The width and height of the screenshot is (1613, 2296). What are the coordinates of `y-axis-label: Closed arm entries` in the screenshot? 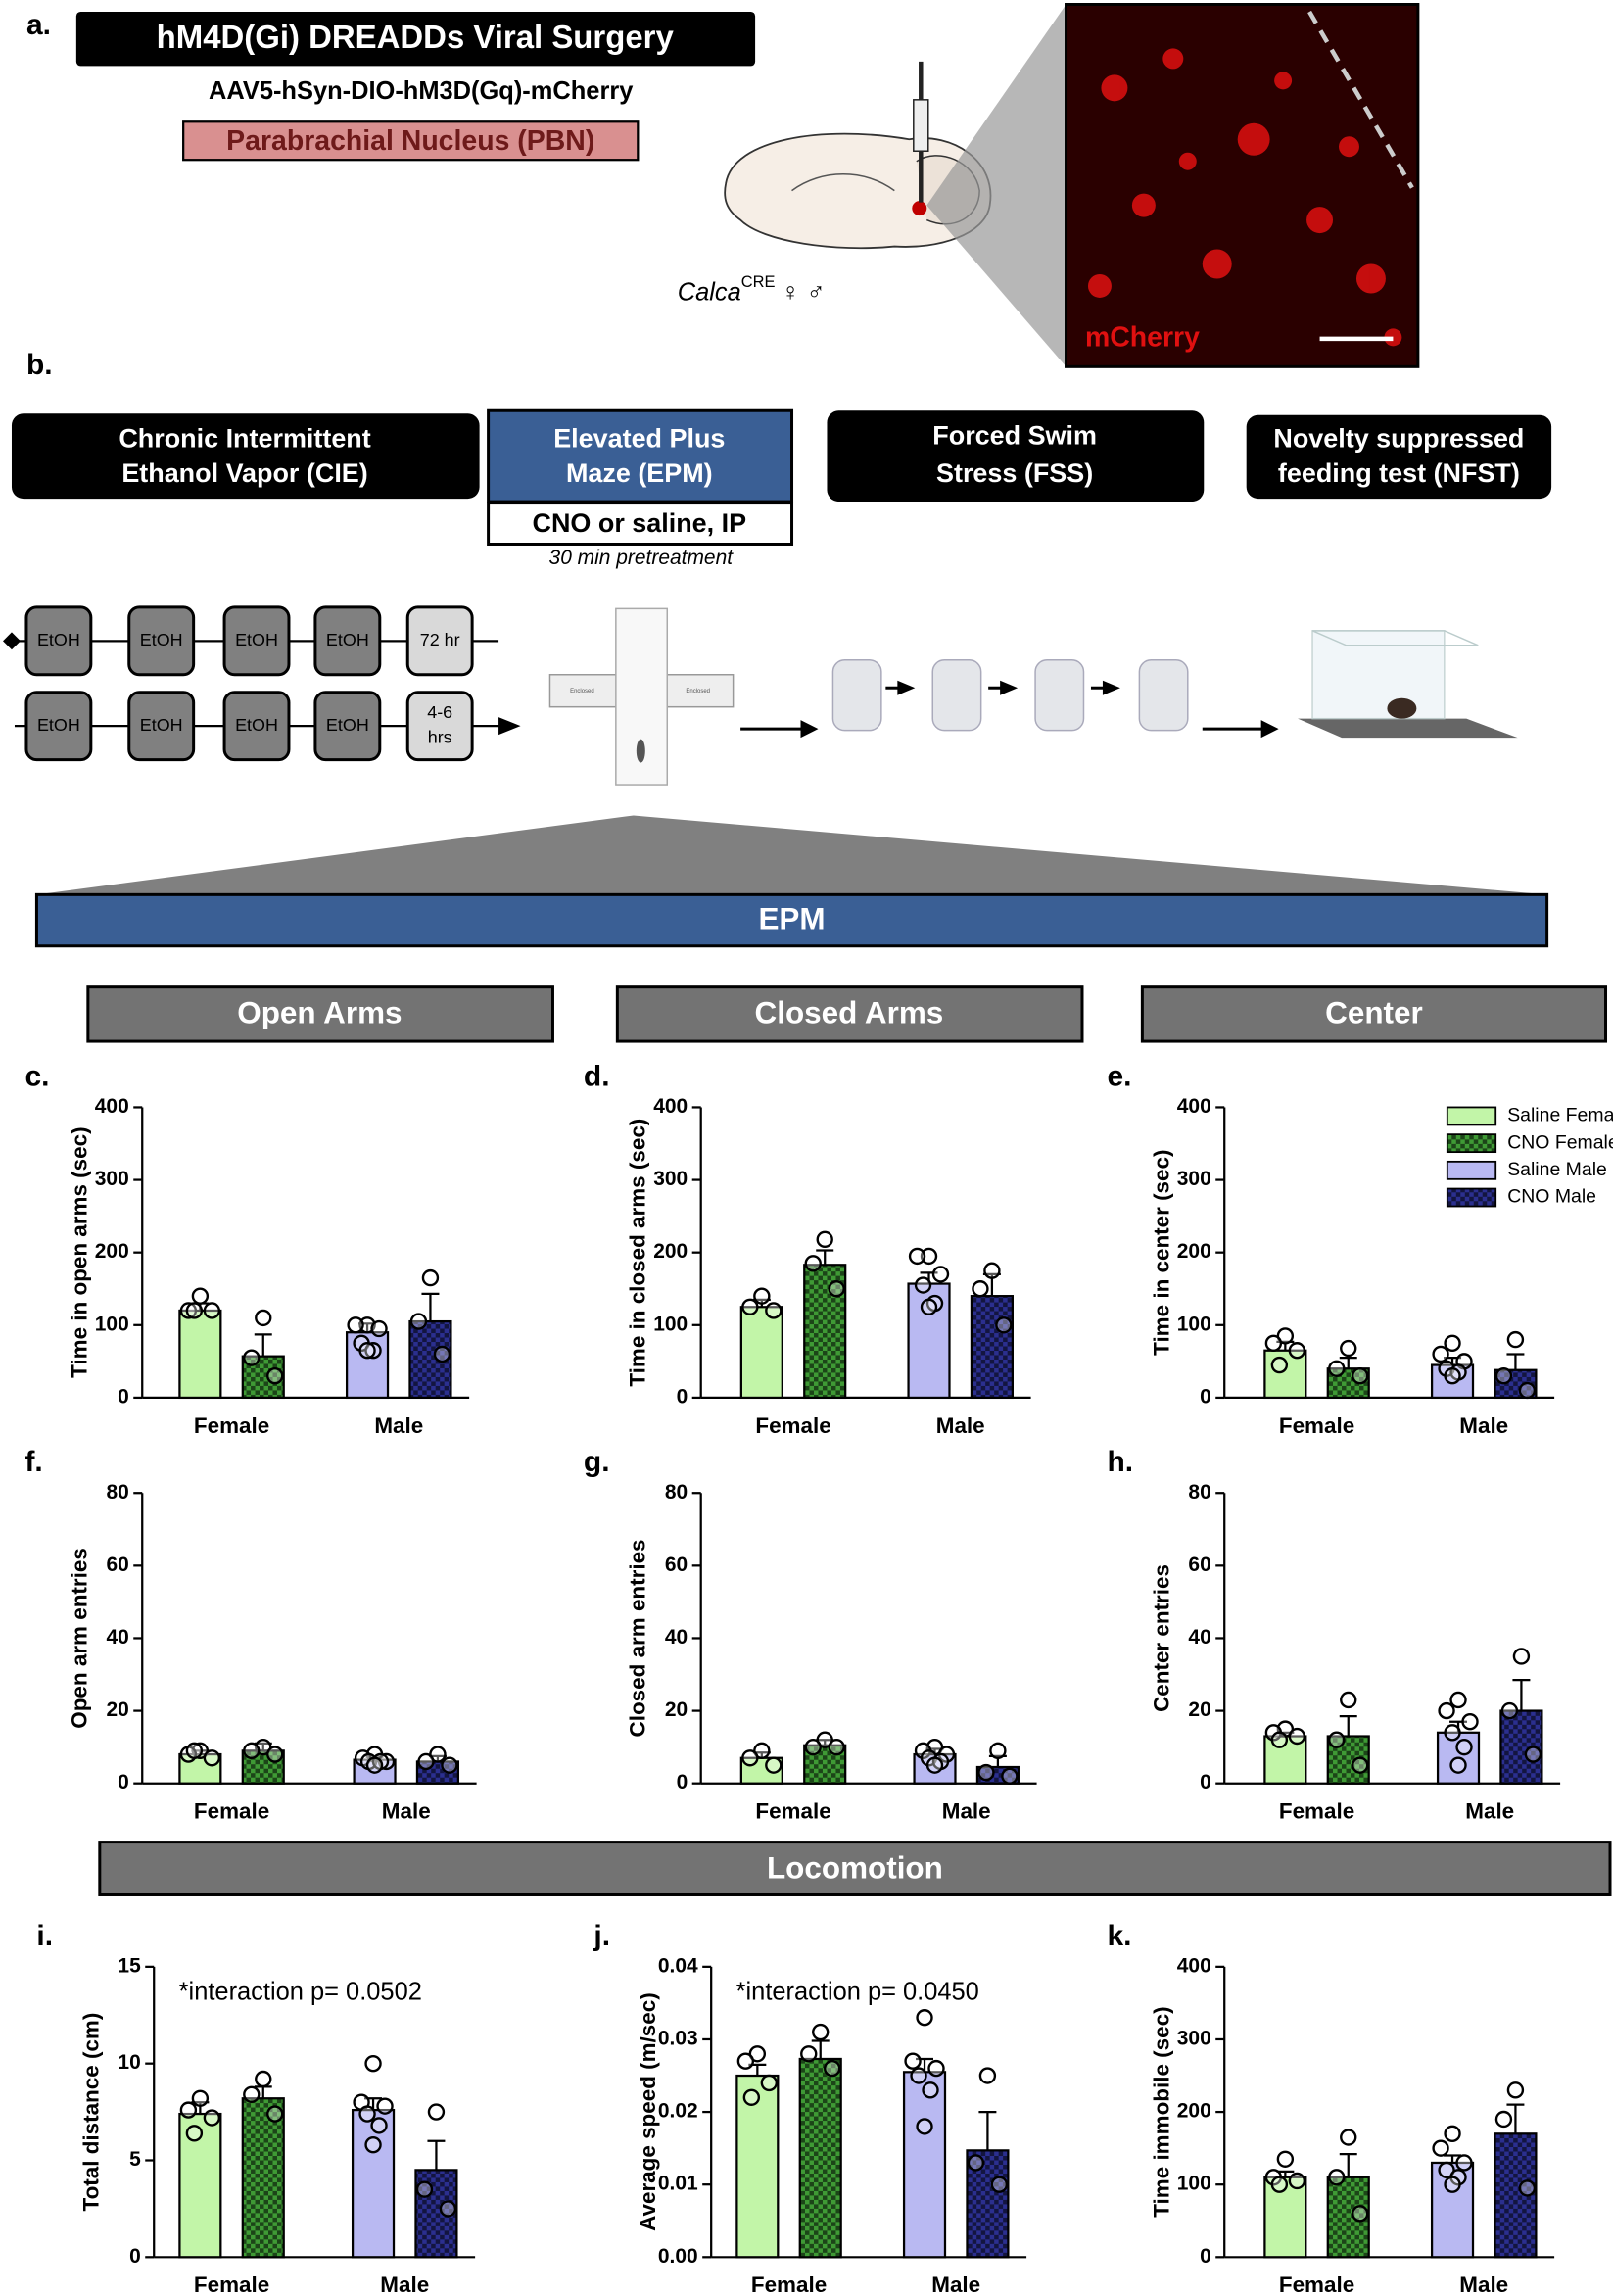 It's located at (638, 1638).